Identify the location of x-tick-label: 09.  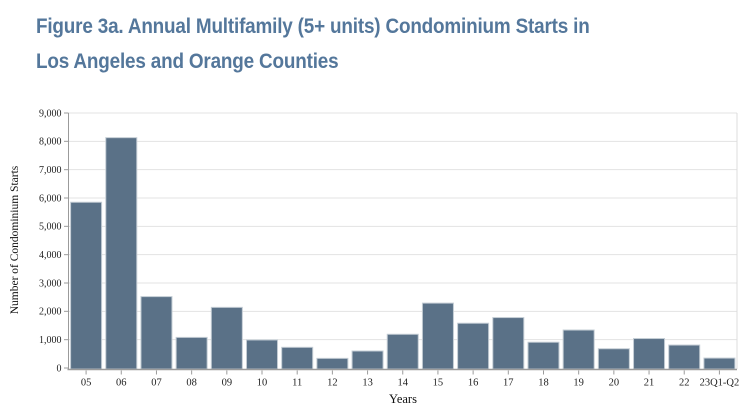
(227, 383).